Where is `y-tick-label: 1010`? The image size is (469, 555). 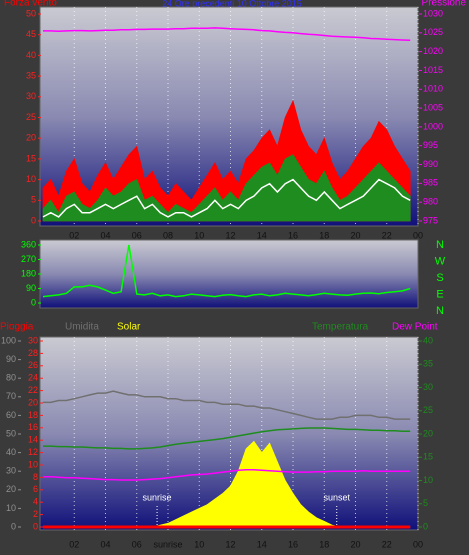
y-tick-label: 1010 is located at coordinates (433, 89).